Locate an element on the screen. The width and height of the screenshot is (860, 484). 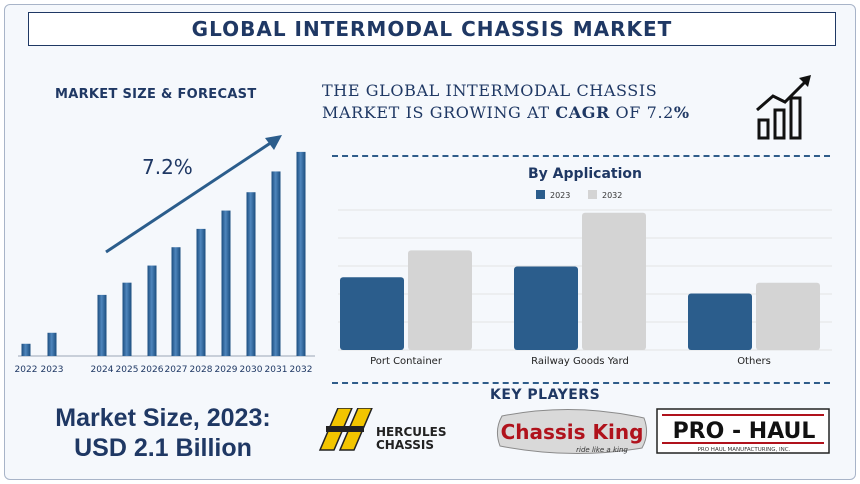
hercules-name: HERCULES is located at coordinates (411, 432).